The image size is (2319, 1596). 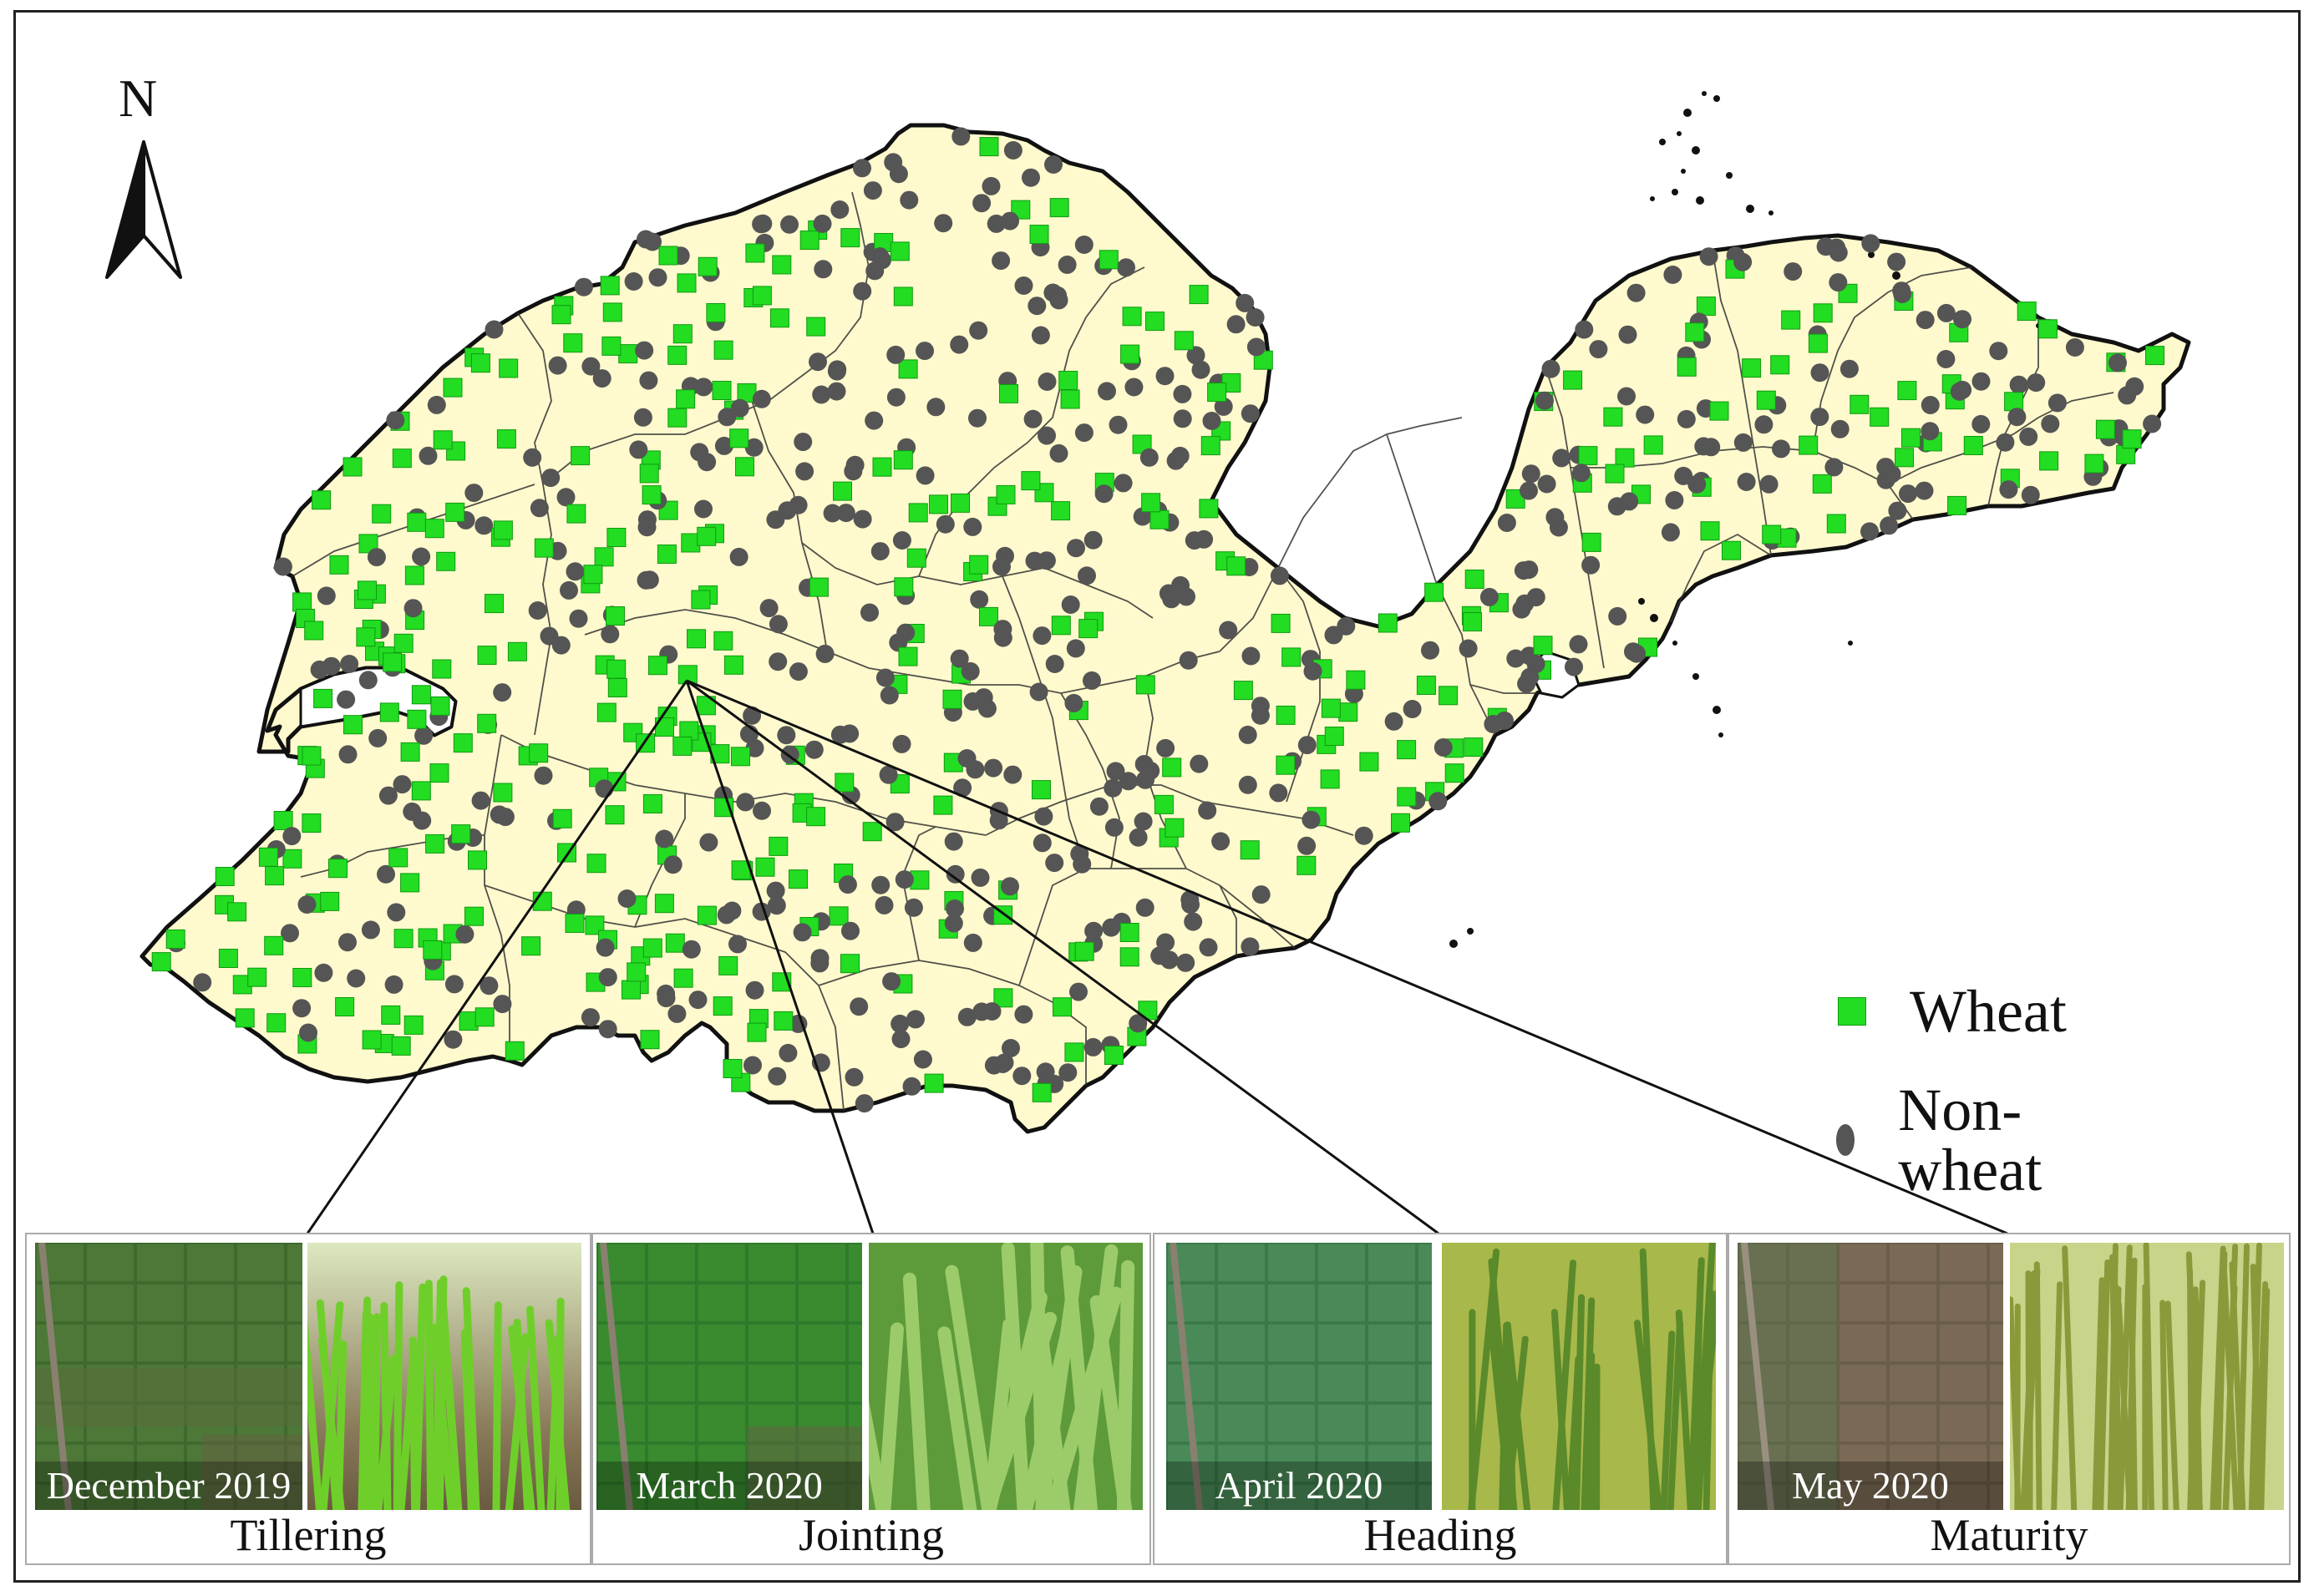 I want to click on satellite-tile-heading: April 2020, so click(x=1299, y=1377).